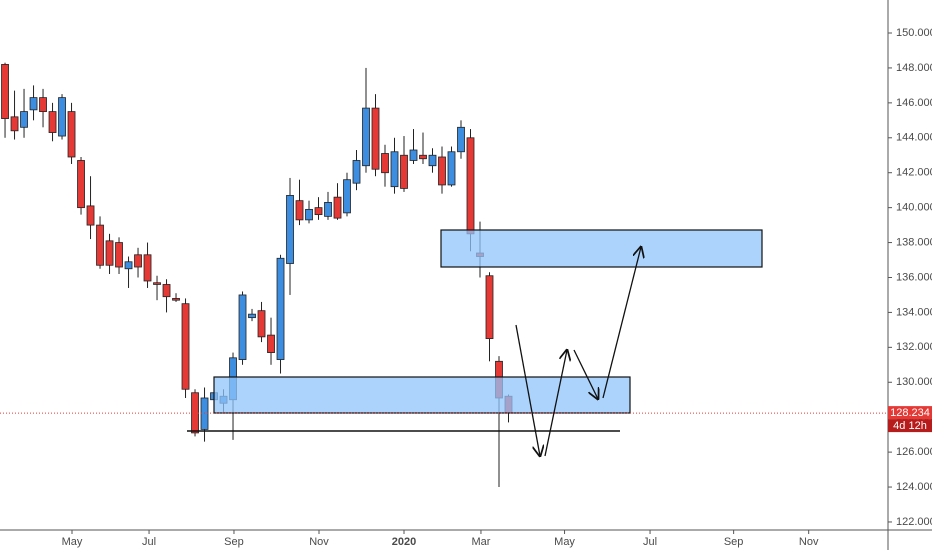 The width and height of the screenshot is (932, 550). Describe the element at coordinates (914, 138) in the screenshot. I see `y-tick-label: 144.000` at that location.